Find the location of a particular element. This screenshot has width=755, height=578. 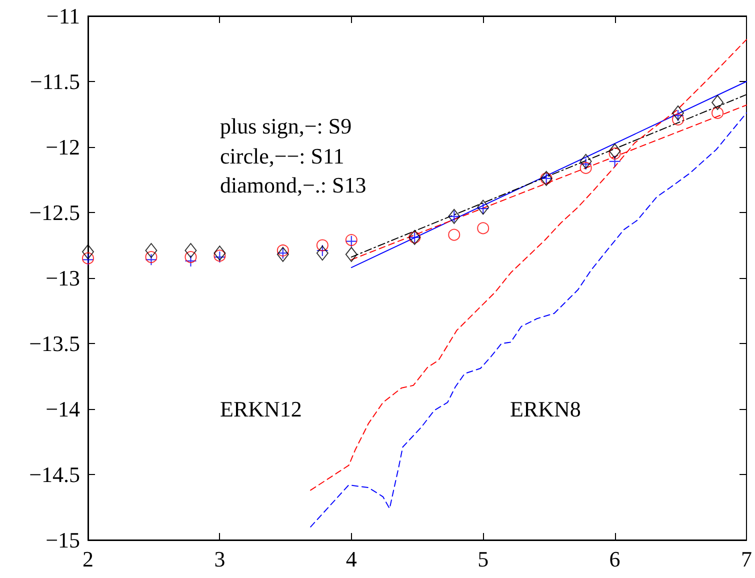

x-tick-label: 5 is located at coordinates (483, 559).